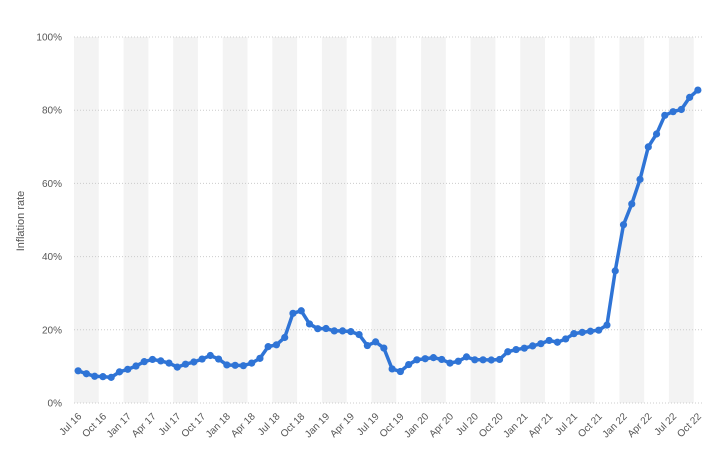 The height and width of the screenshot is (466, 718). What do you see at coordinates (52, 257) in the screenshot?
I see `y-tick-label: 40%` at bounding box center [52, 257].